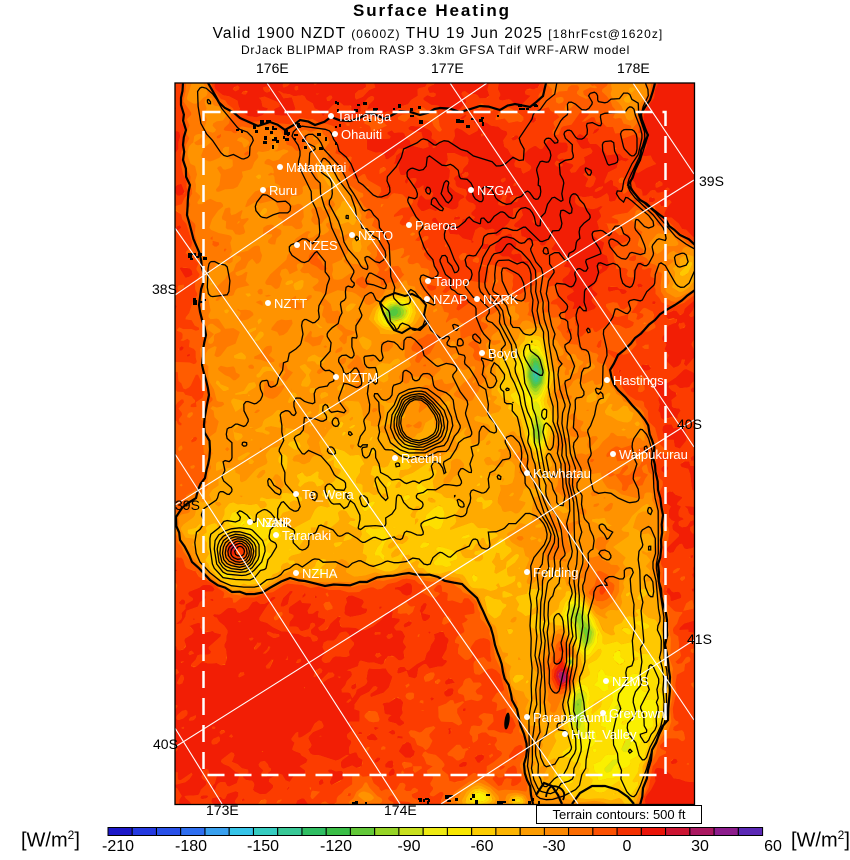 This screenshot has height=860, width=850. What do you see at coordinates (283, 190) in the screenshot?
I see `svg-text: Ruru` at bounding box center [283, 190].